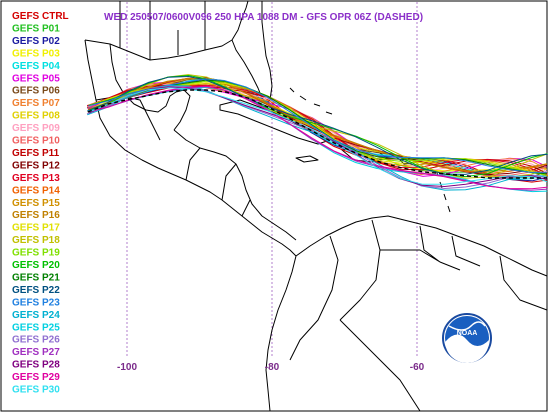 The image size is (548, 412). Describe the element at coordinates (443, 191) in the screenshot. I see `lesser-antilles` at that location.